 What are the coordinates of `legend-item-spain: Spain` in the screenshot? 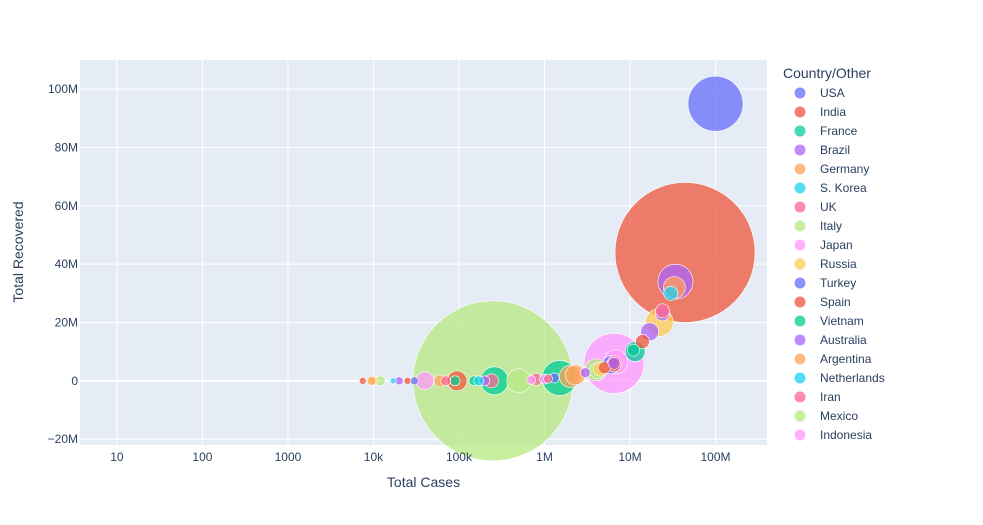 It's located at (822, 302).